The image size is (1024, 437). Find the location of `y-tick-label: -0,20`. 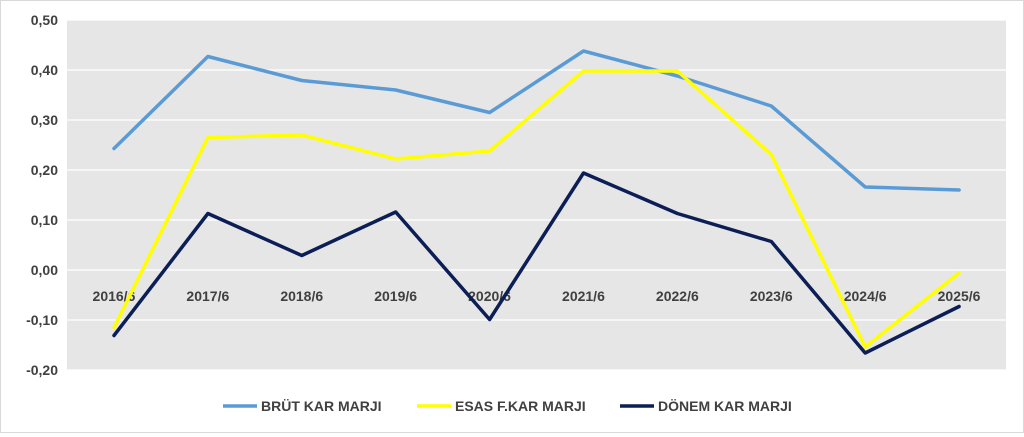

y-tick-label: -0,20 is located at coordinates (42, 370).